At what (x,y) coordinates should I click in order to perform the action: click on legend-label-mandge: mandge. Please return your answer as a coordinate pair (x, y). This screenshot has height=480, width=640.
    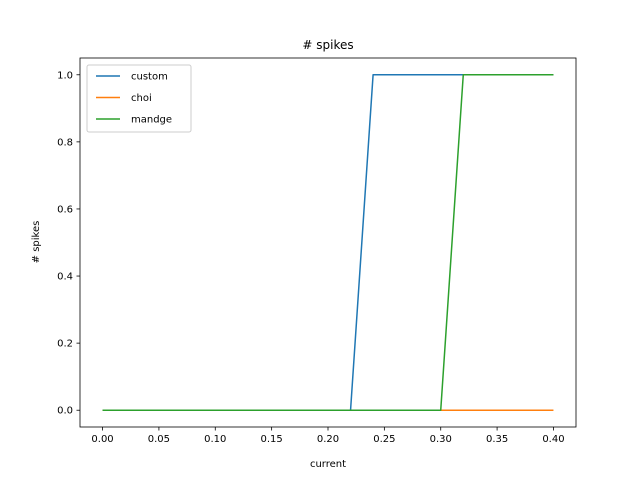
    Looking at the image, I should click on (151, 120).